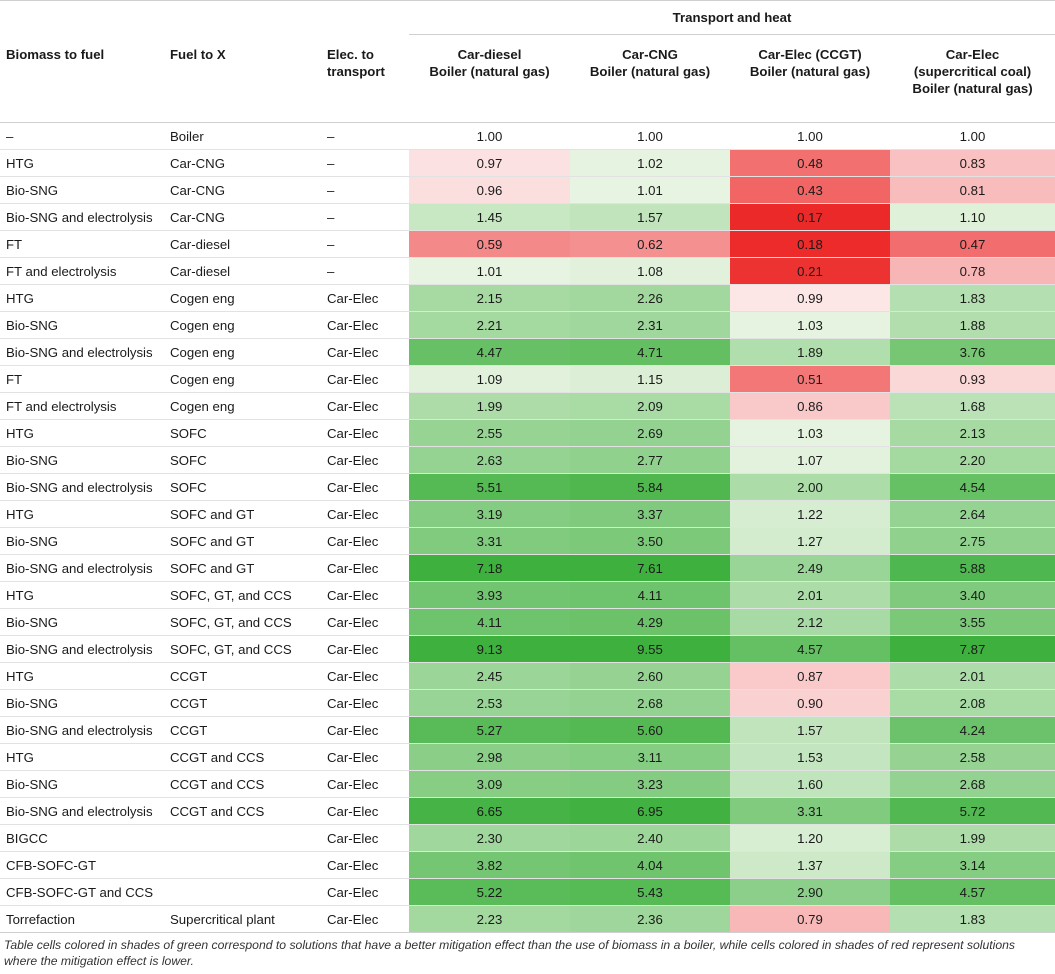 The image size is (1055, 974). I want to click on header-line: Car-Elec (CCGT), so click(810, 54).